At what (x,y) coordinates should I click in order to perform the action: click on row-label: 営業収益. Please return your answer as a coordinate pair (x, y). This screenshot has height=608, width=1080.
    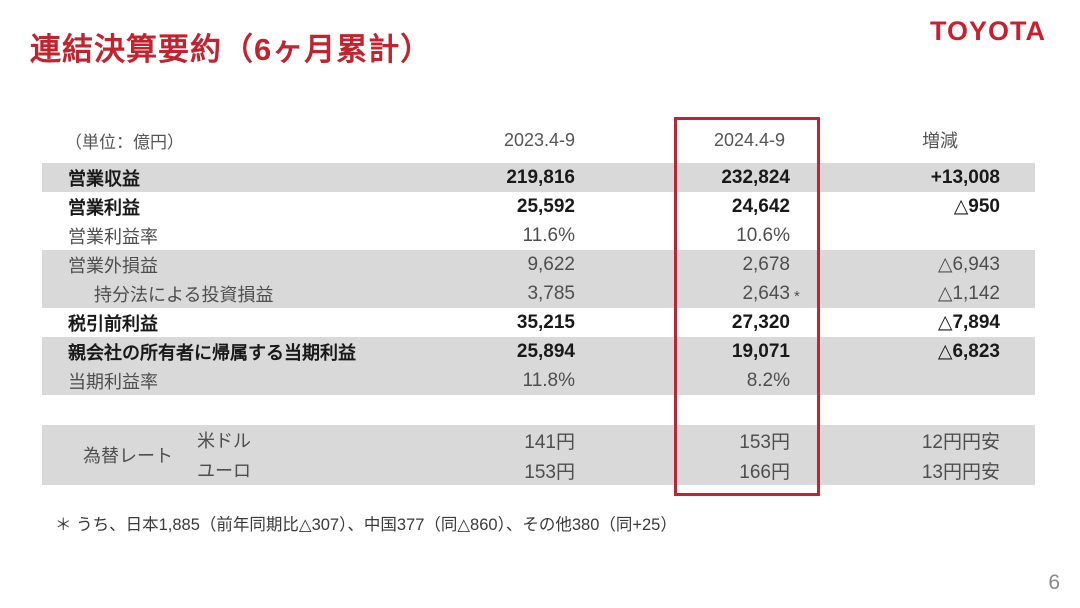
    Looking at the image, I should click on (104, 178).